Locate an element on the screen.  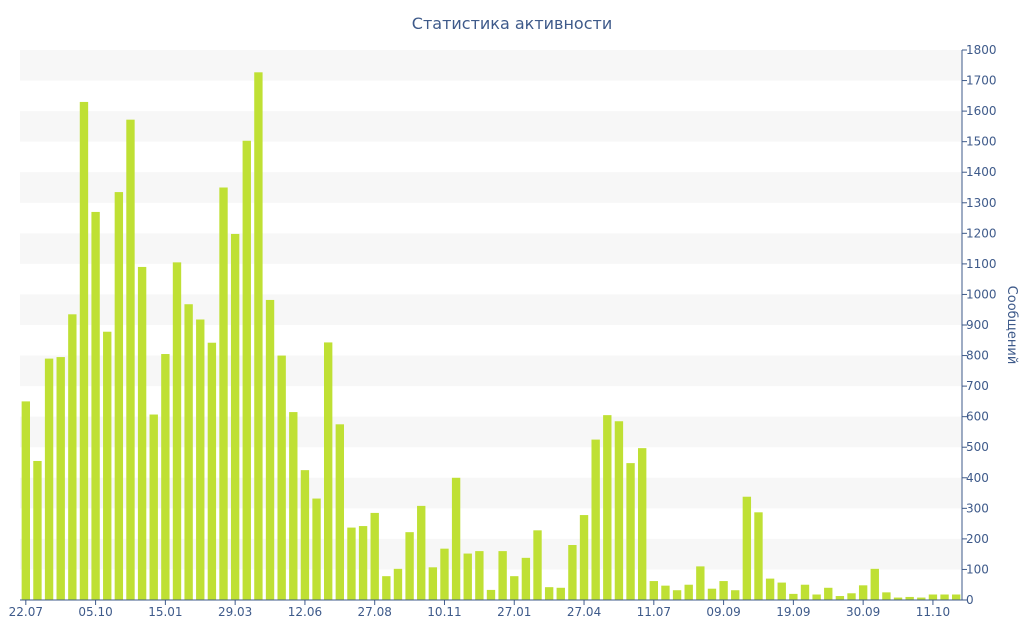
x-tick-label: 27.01 is located at coordinates (514, 612).